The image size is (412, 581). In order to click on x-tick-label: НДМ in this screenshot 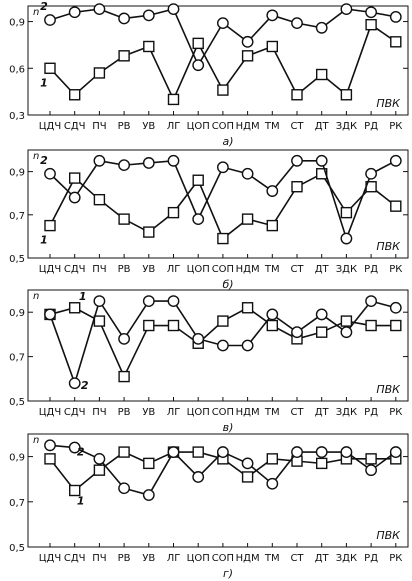, I will do `click(248, 126)`.